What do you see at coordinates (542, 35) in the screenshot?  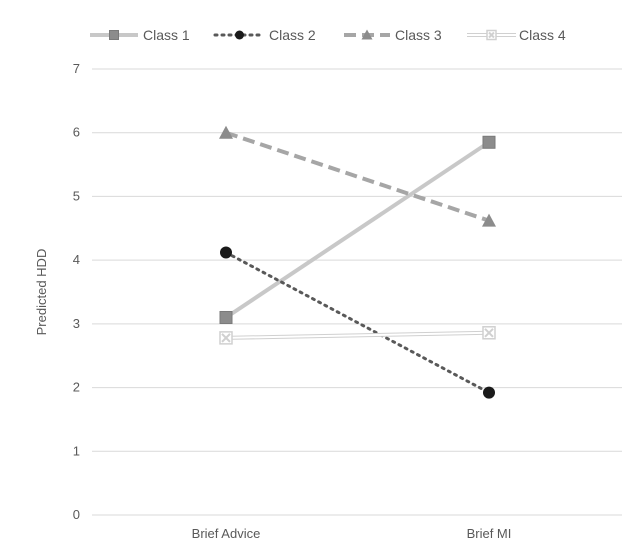 I see `legend-label: Class 4` at bounding box center [542, 35].